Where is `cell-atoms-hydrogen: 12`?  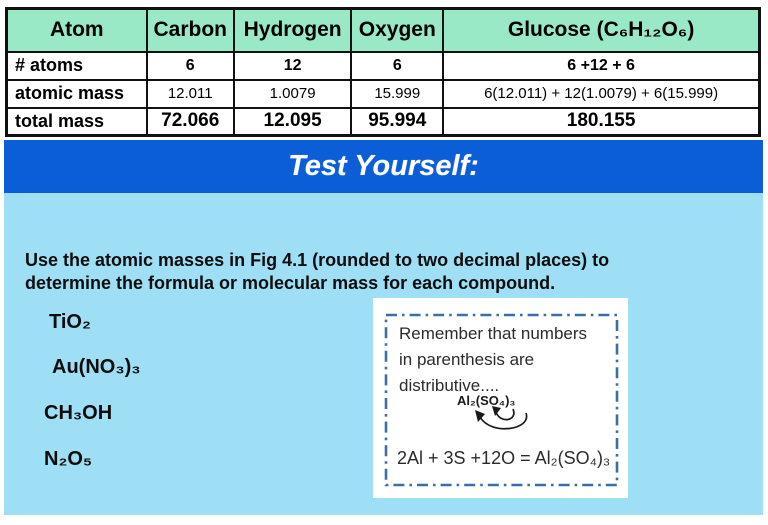 cell-atoms-hydrogen: 12 is located at coordinates (292, 65).